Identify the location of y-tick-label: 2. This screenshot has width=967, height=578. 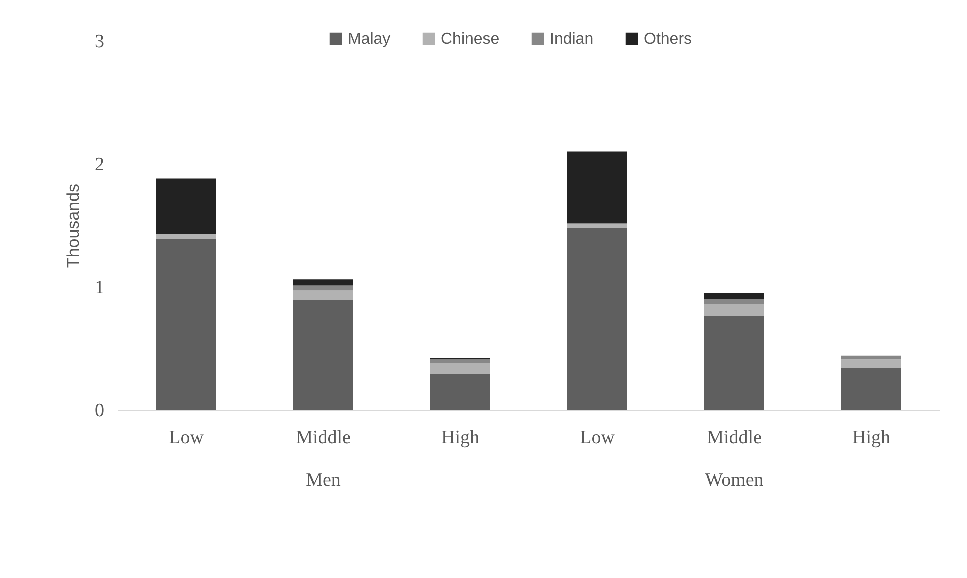
(99, 165).